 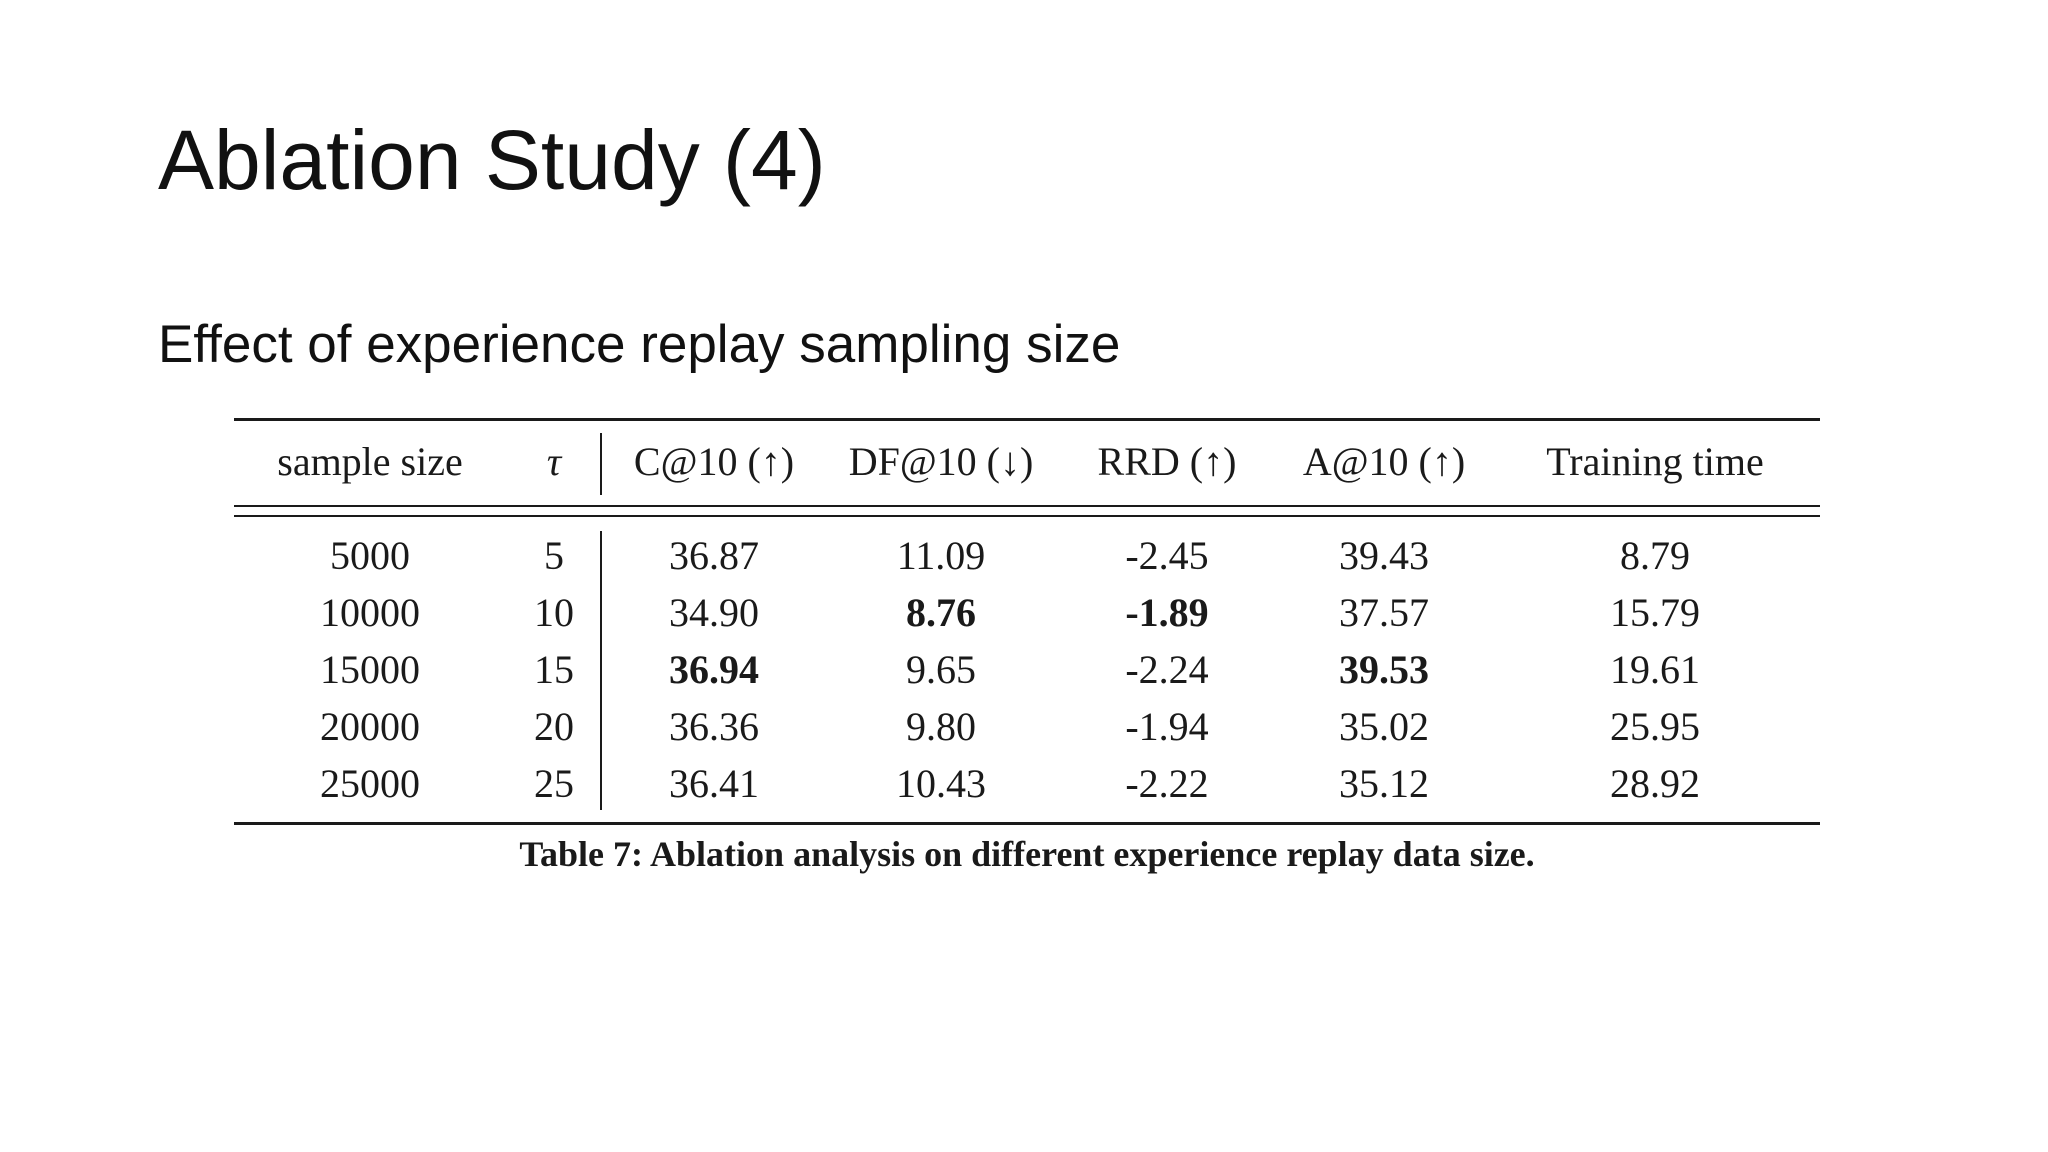 I want to click on cell-tau: 15, so click(x=554, y=669).